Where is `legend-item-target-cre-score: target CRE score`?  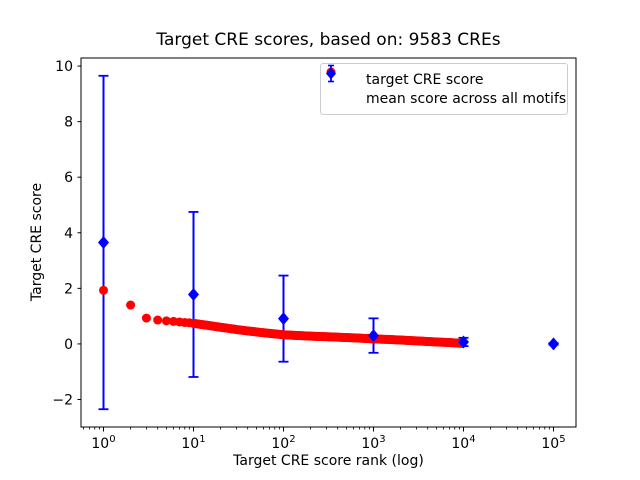 legend-item-target-cre-score: target CRE score is located at coordinates (444, 78).